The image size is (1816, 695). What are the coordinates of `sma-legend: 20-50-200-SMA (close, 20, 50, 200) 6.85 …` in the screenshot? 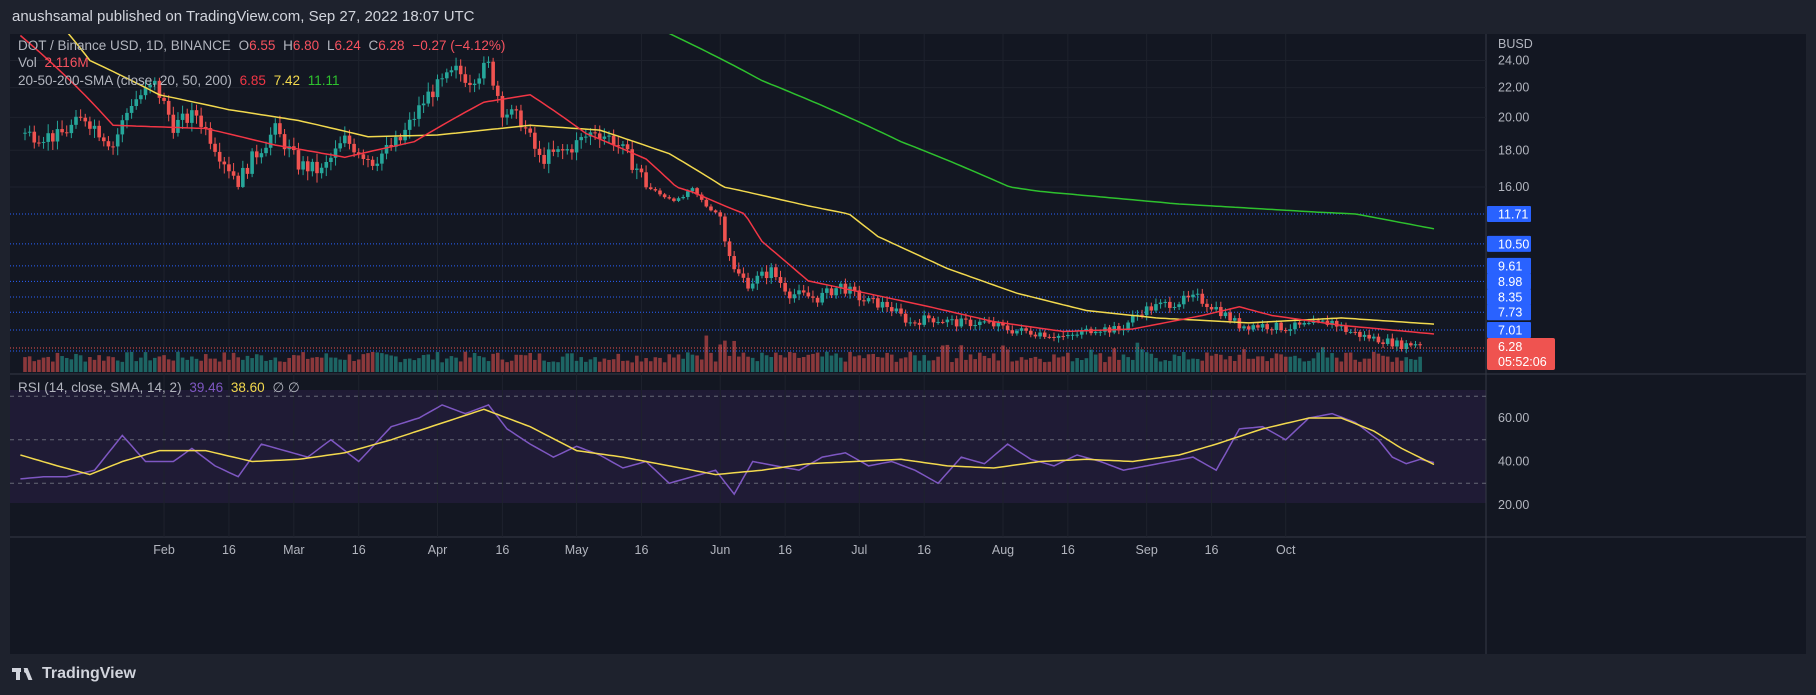 It's located at (181, 80).